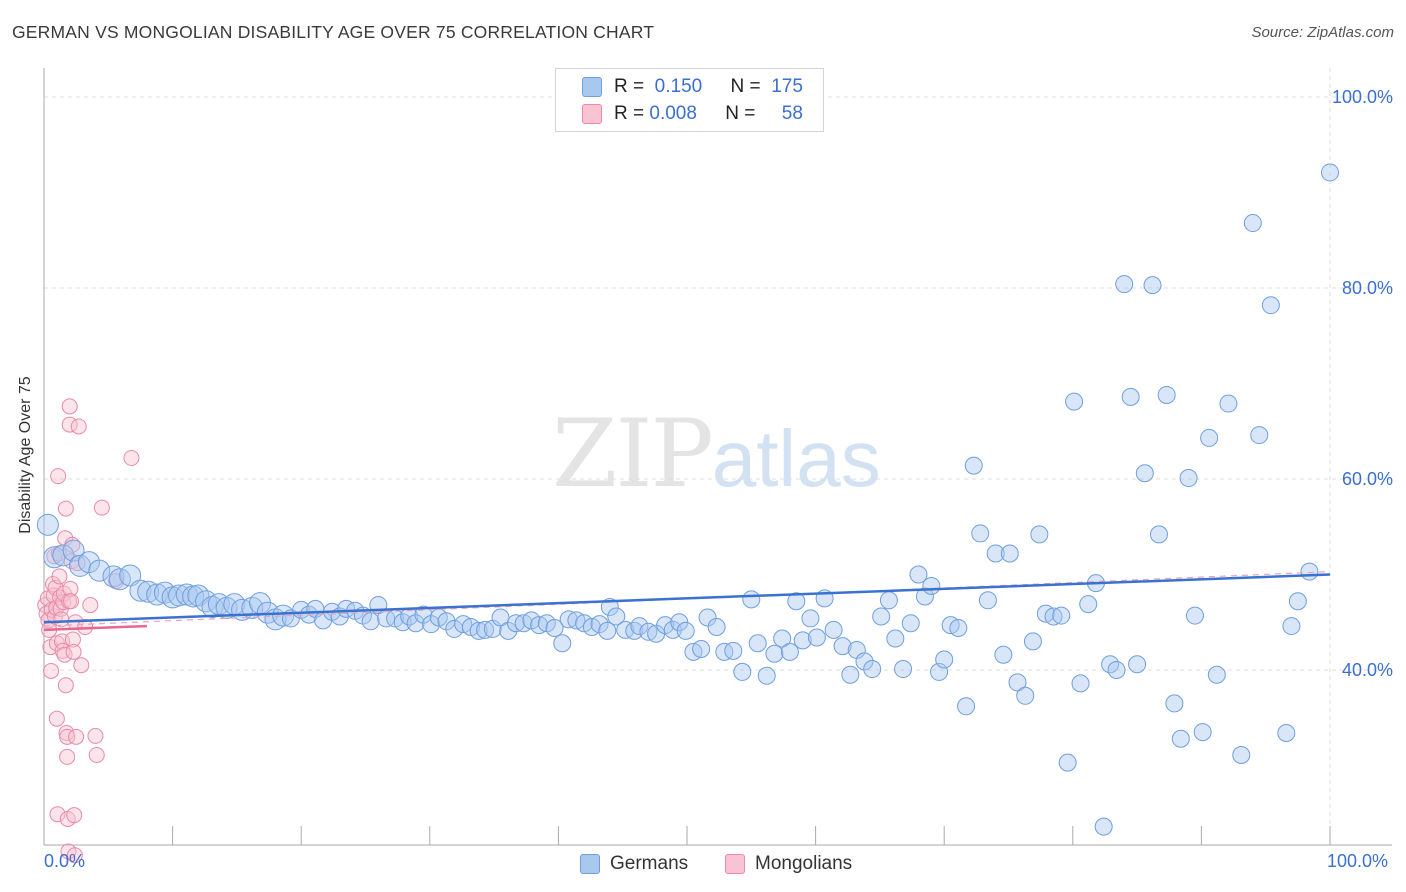 This screenshot has width=1406, height=892. Describe the element at coordinates (1367, 479) in the screenshot. I see `y-tick-label: 60.0%` at that location.